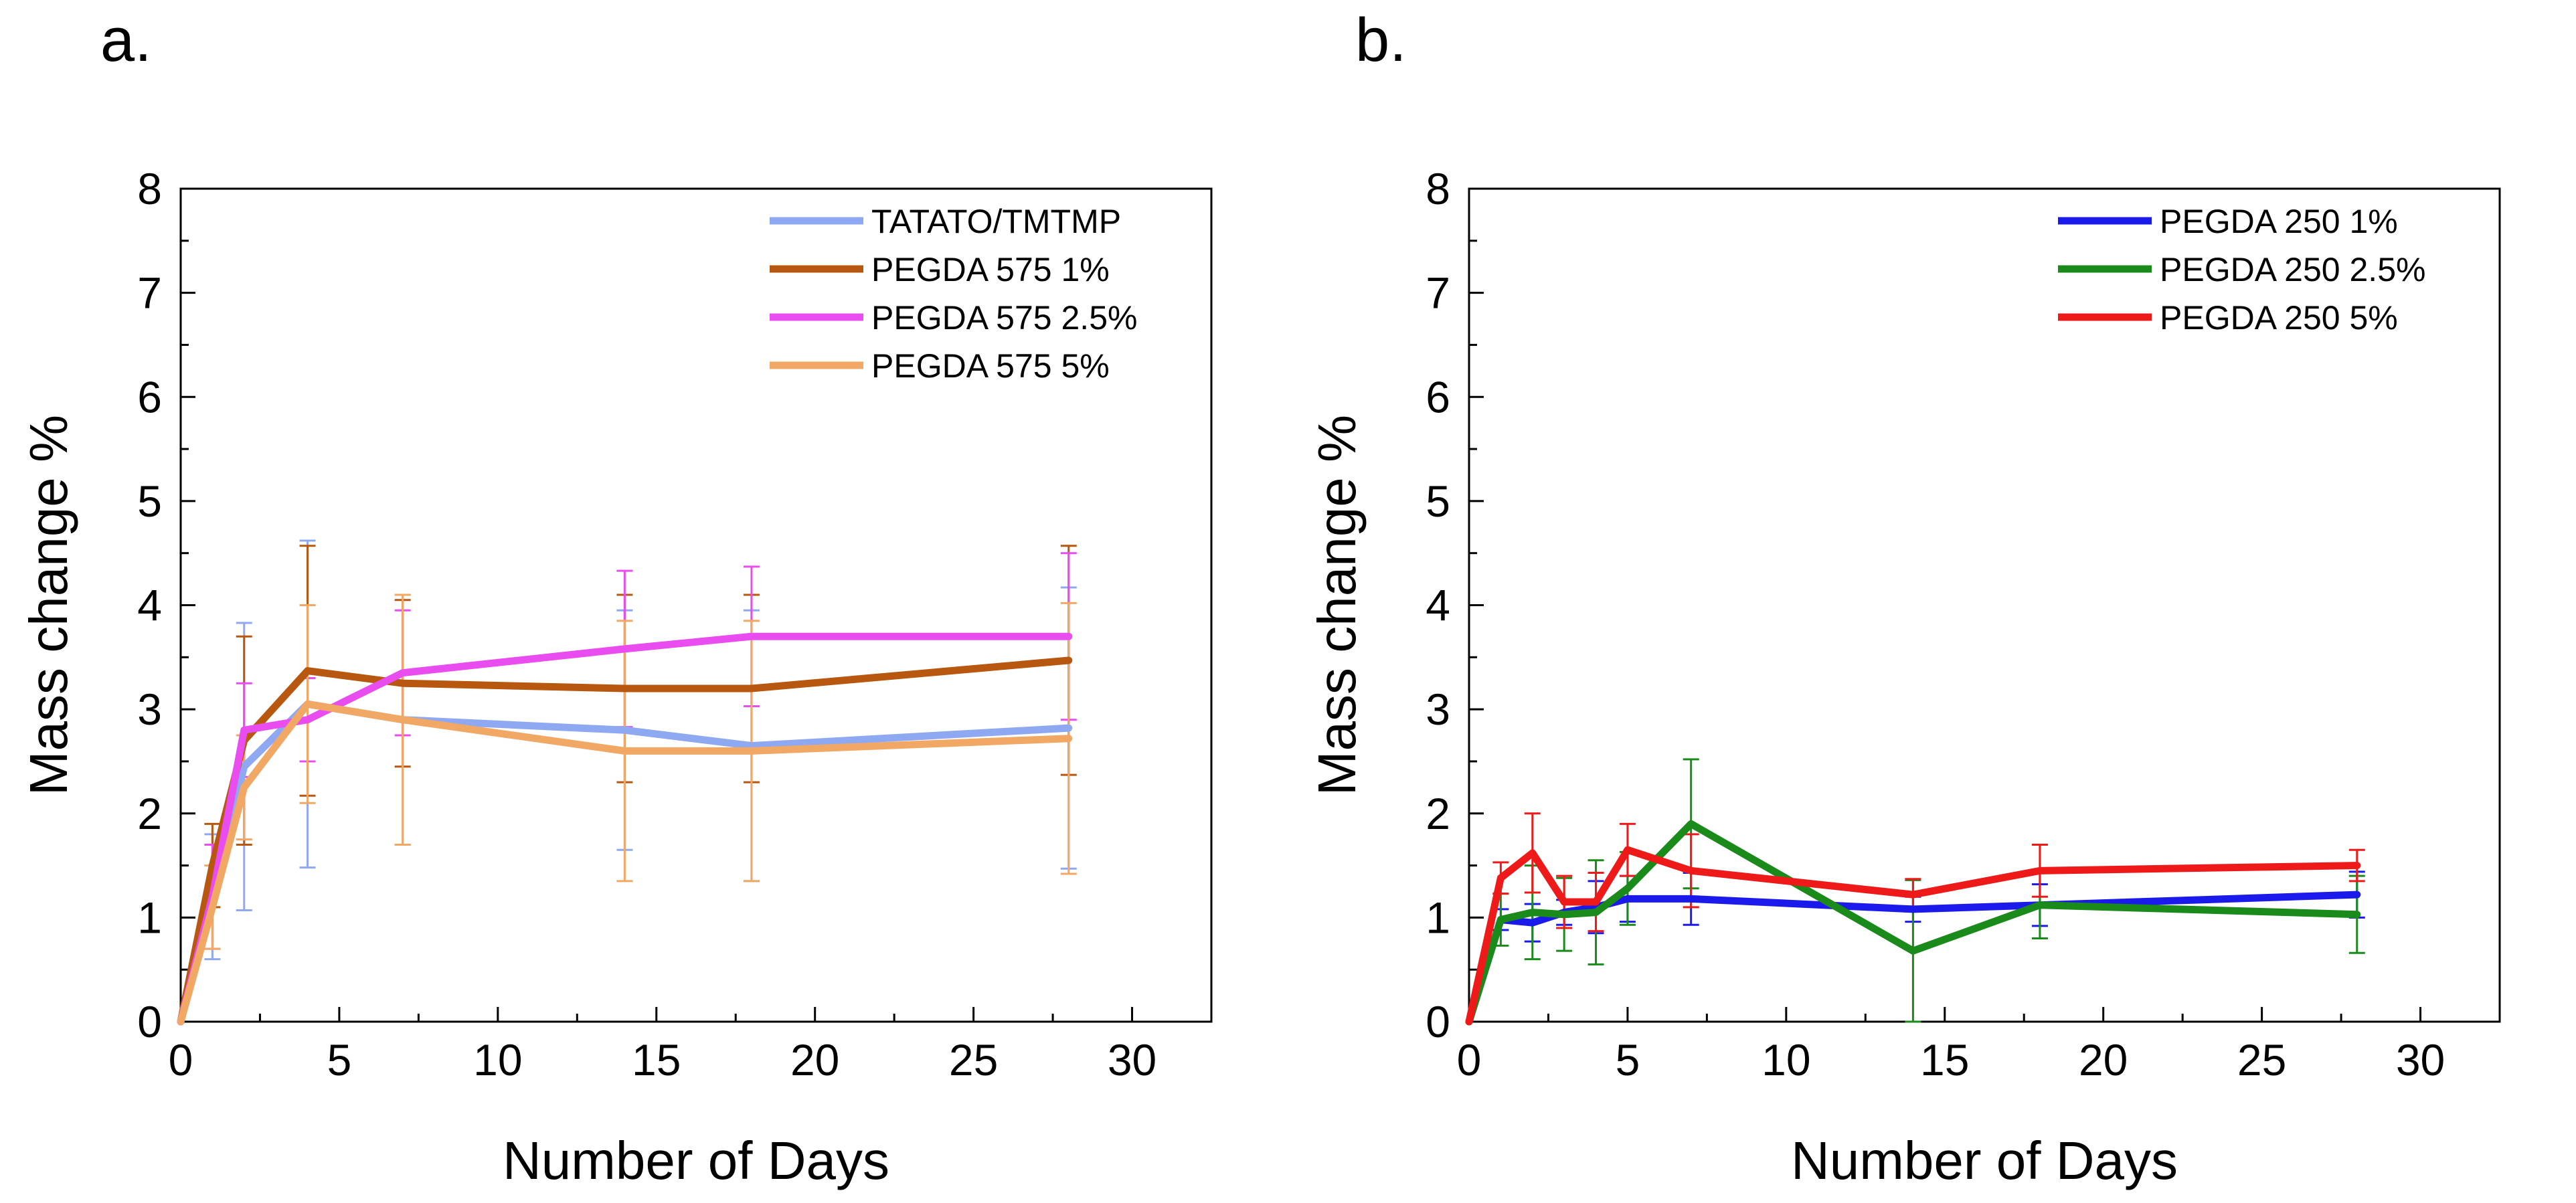 The width and height of the screenshot is (2576, 1203). I want to click on legend-label: TATATO/TMTMP, so click(996, 221).